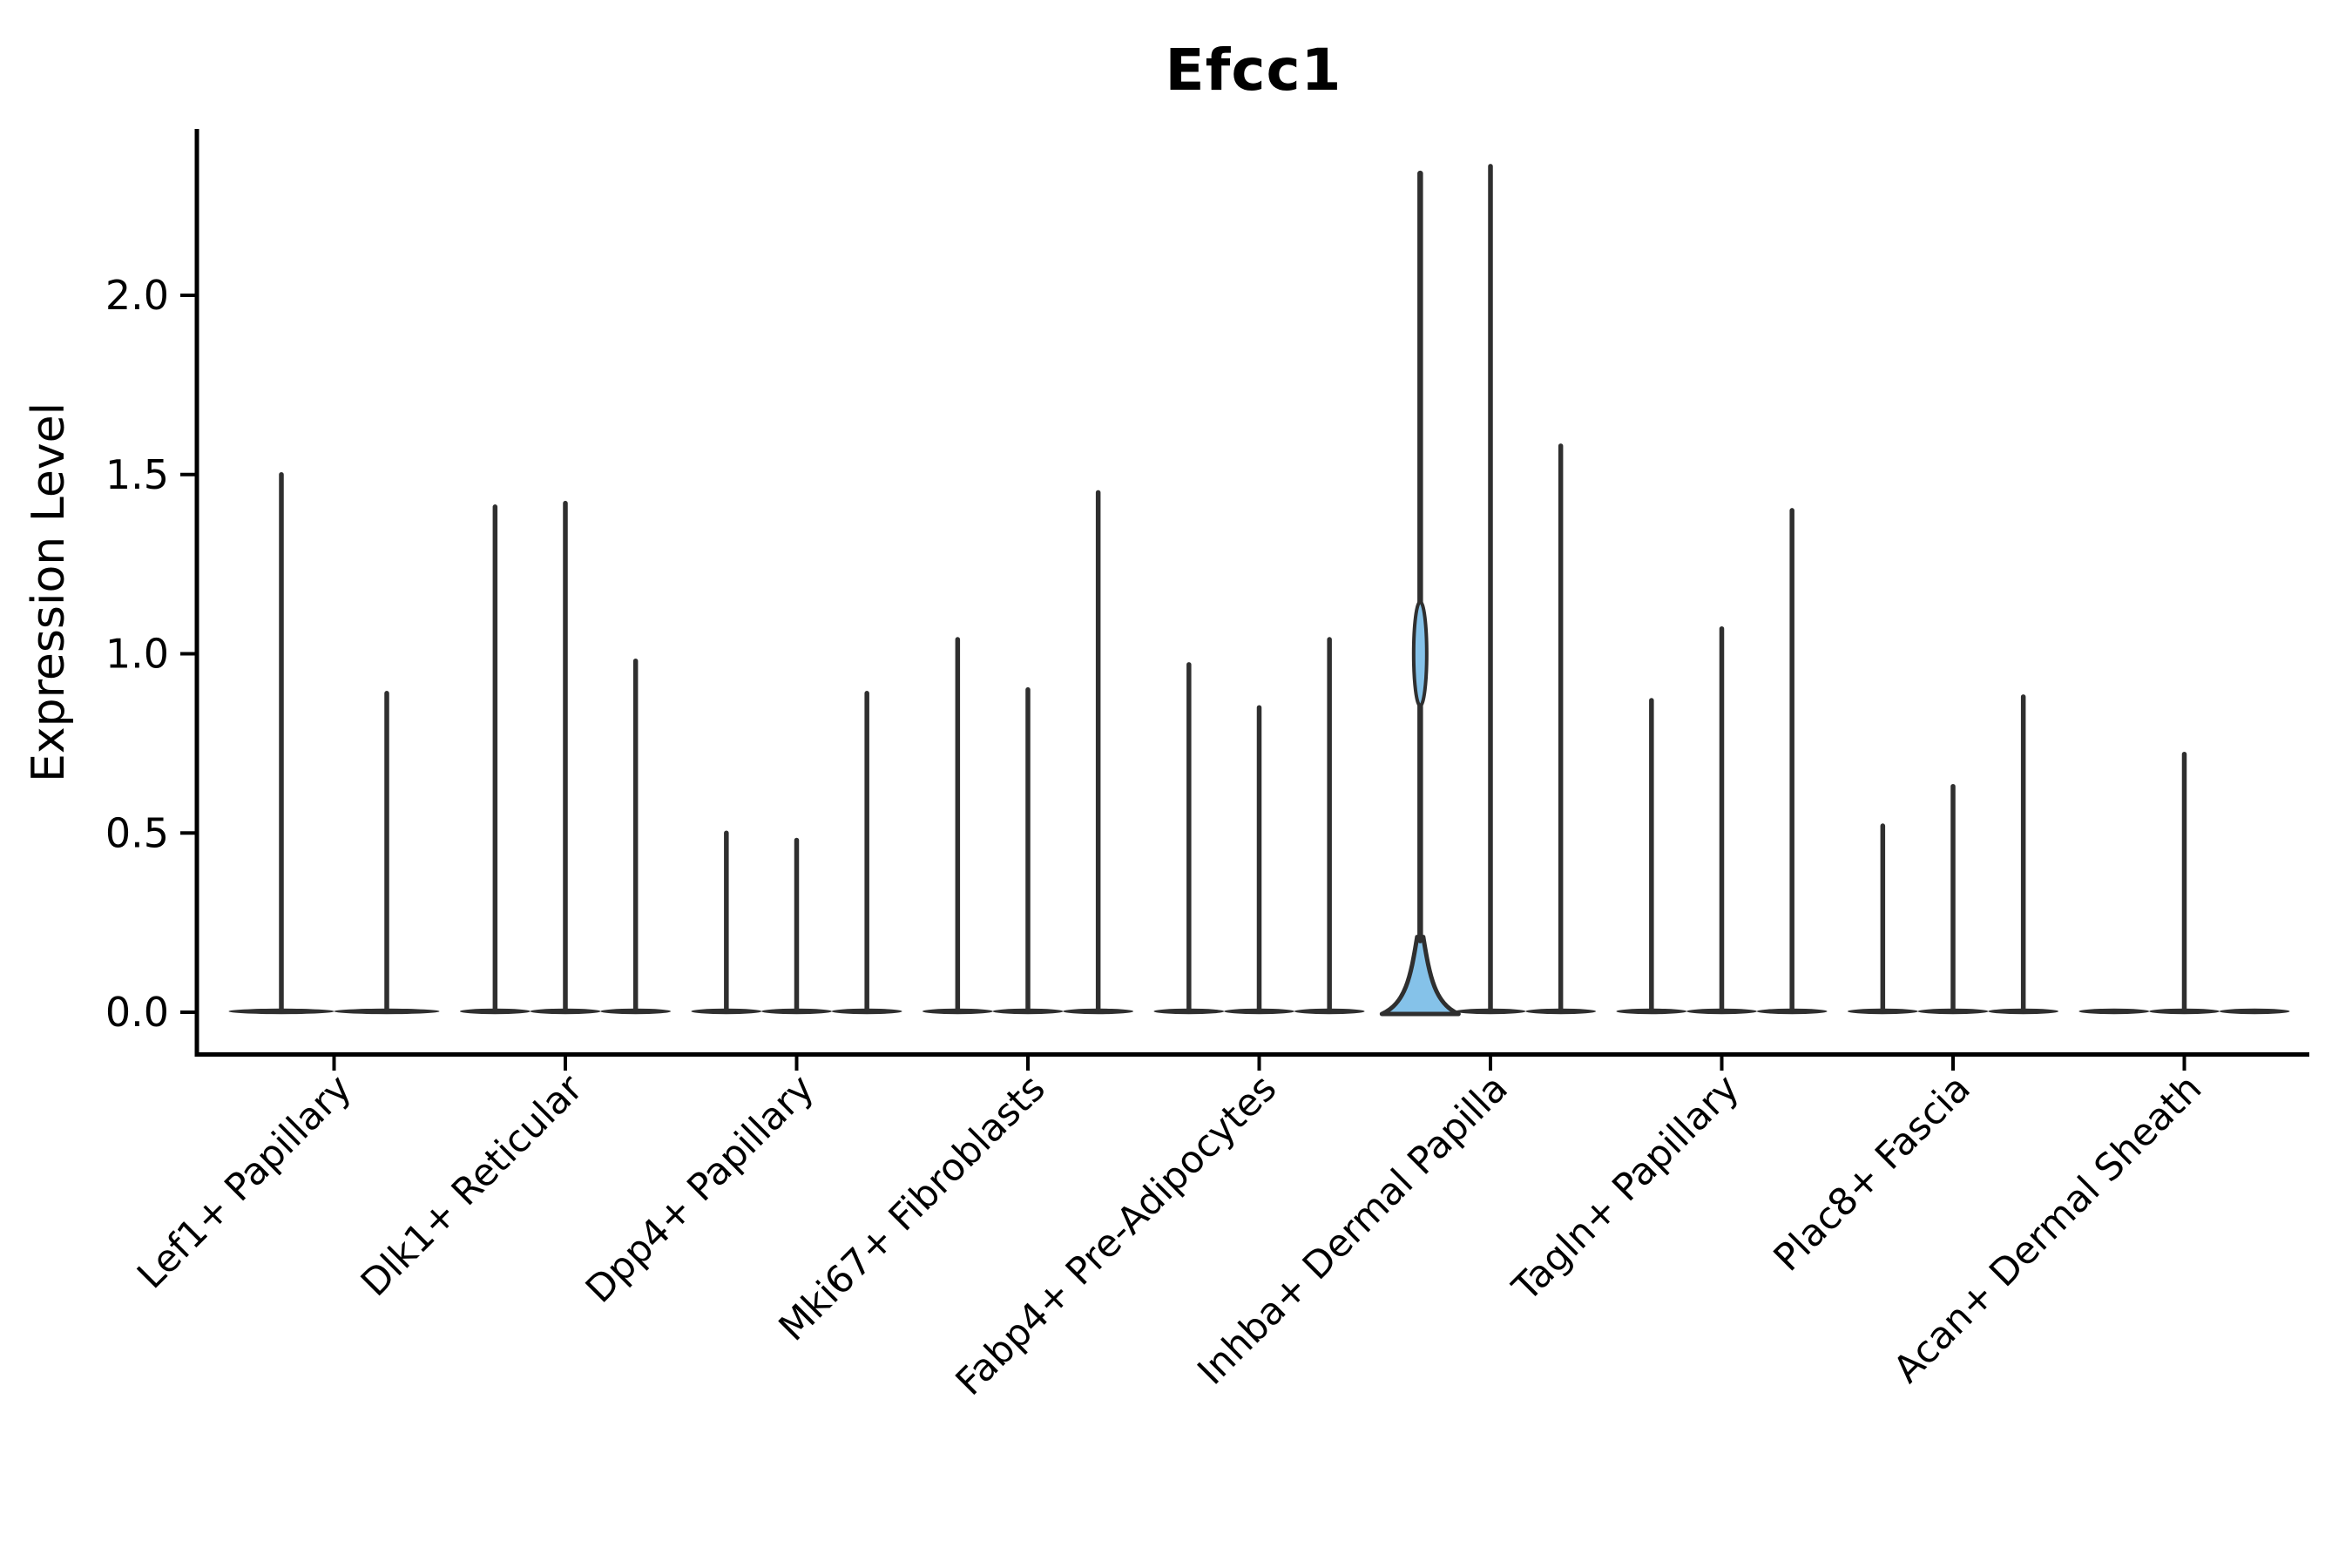 Image resolution: width=2352 pixels, height=1568 pixels. What do you see at coordinates (1420, 976) in the screenshot?
I see `highlighted-violin-base` at bounding box center [1420, 976].